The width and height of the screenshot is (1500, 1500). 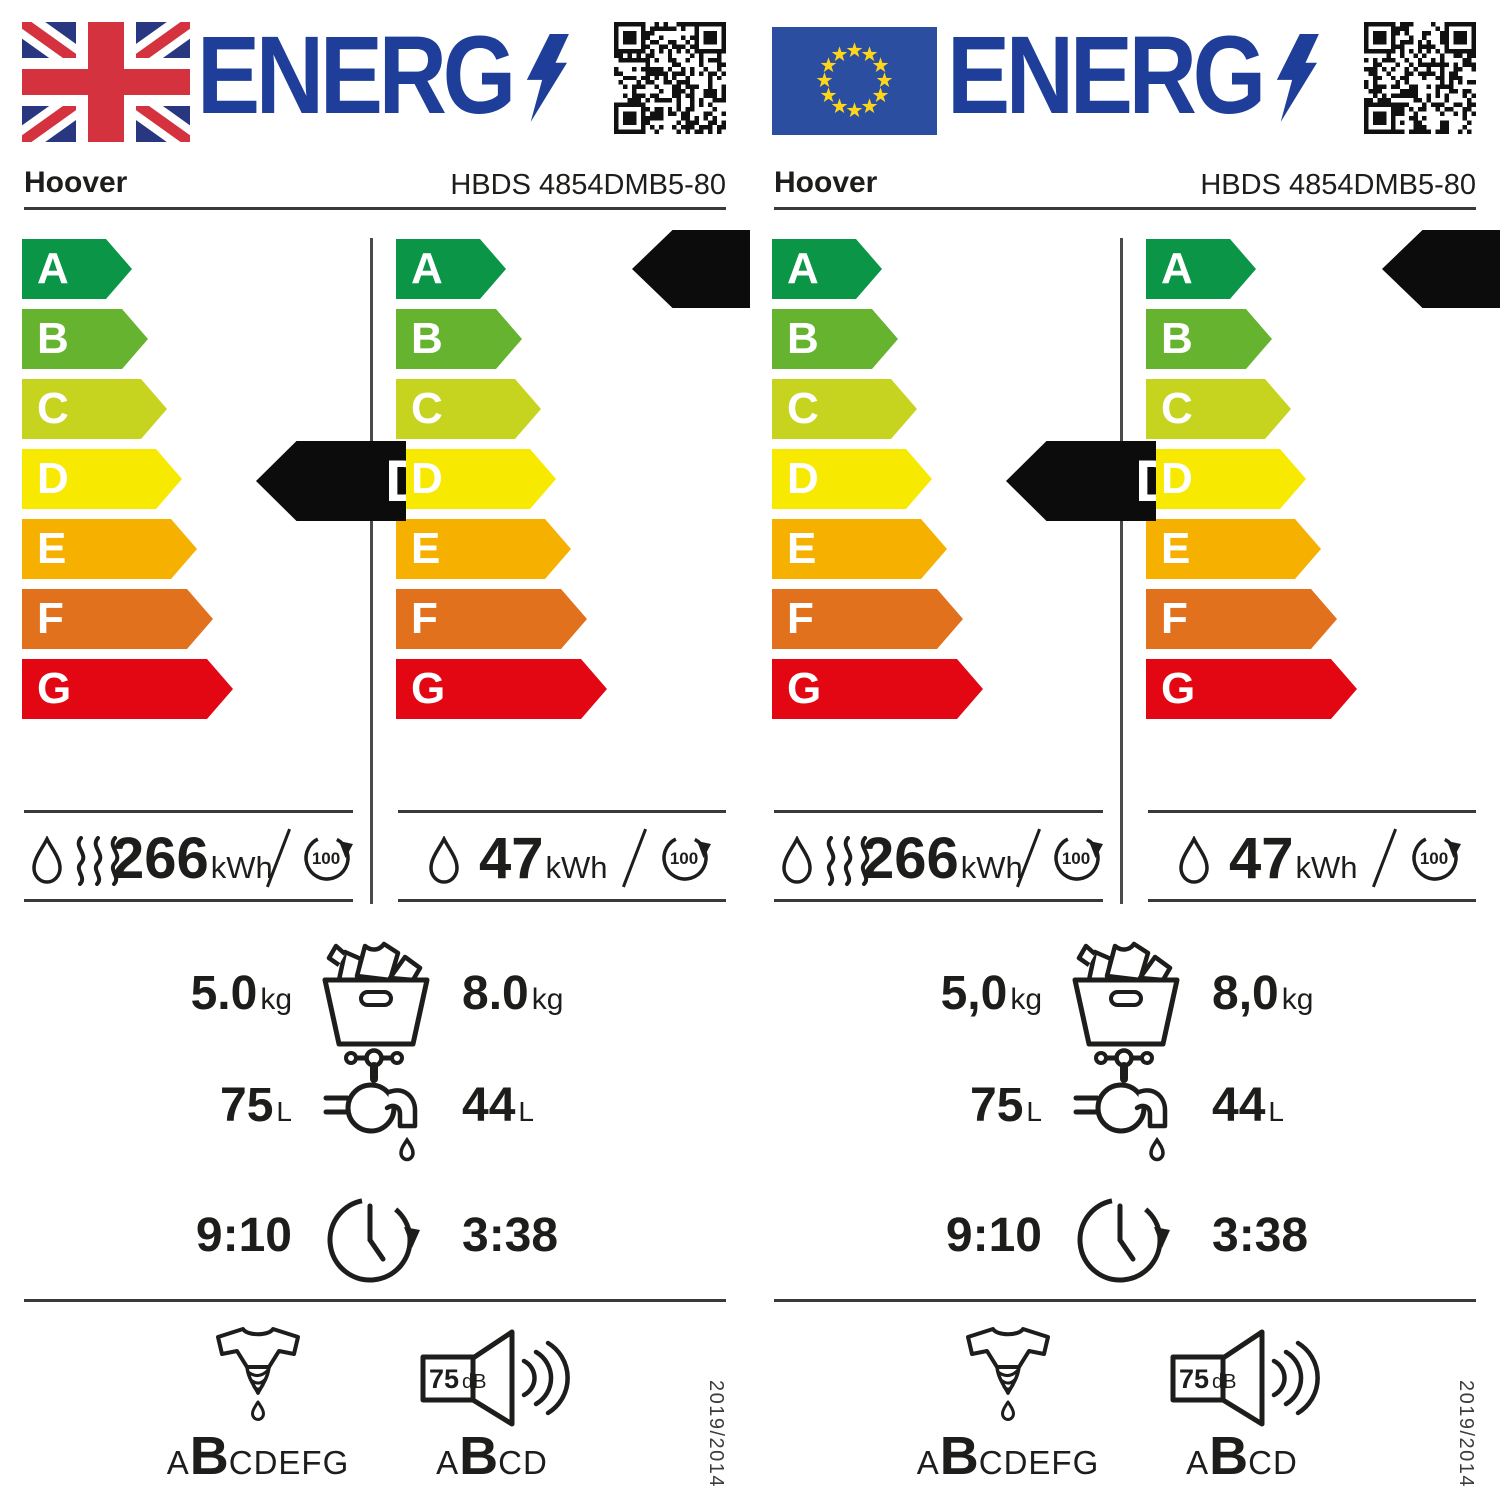 I want to click on water-dry-unit: L, so click(x=1034, y=1111).